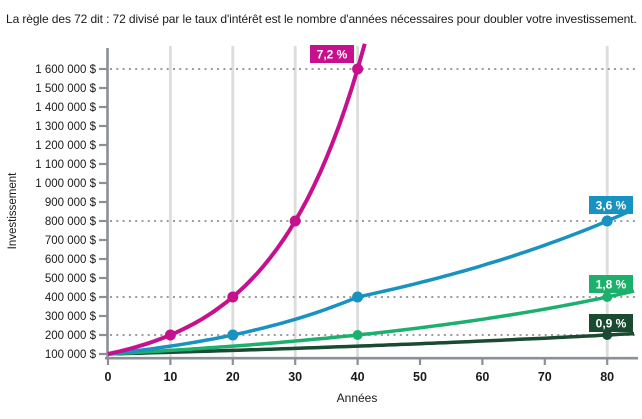  Describe the element at coordinates (371, 370) in the screenshot. I see `x-axis: 0 10 20 30 40 50 60 70 80` at that location.